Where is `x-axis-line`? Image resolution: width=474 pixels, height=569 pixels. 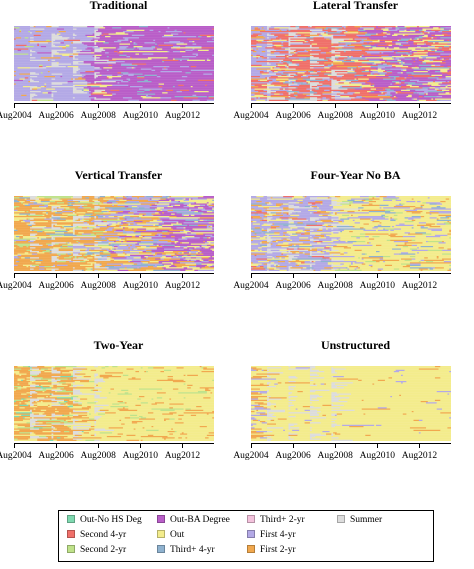
x-axis-line is located at coordinates (351, 103).